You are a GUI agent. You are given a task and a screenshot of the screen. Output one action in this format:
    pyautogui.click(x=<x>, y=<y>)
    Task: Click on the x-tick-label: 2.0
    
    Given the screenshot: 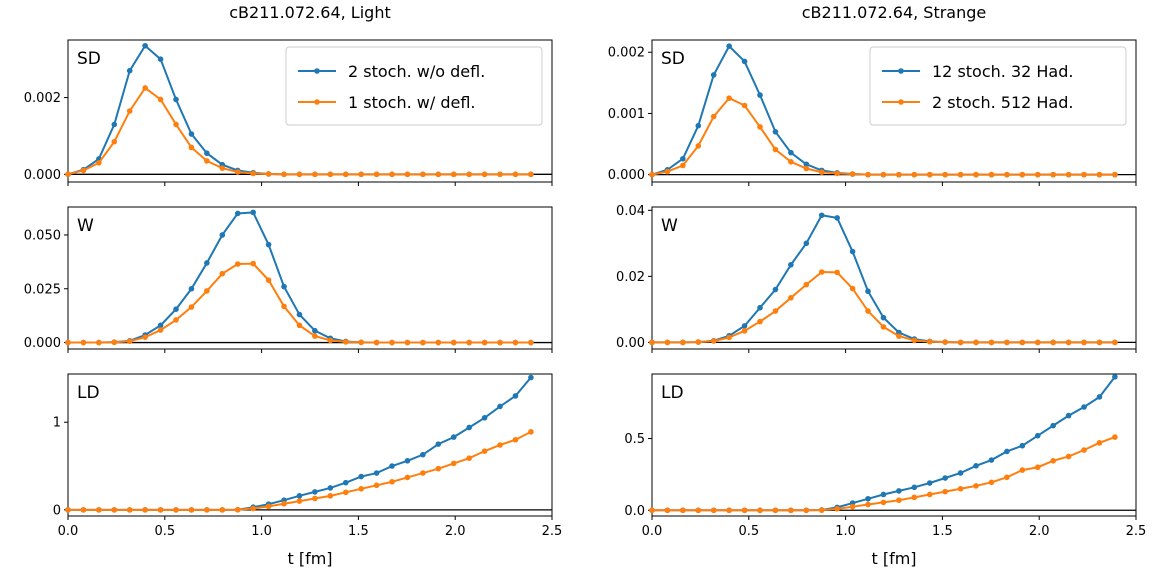 What is the action you would take?
    pyautogui.click(x=455, y=531)
    